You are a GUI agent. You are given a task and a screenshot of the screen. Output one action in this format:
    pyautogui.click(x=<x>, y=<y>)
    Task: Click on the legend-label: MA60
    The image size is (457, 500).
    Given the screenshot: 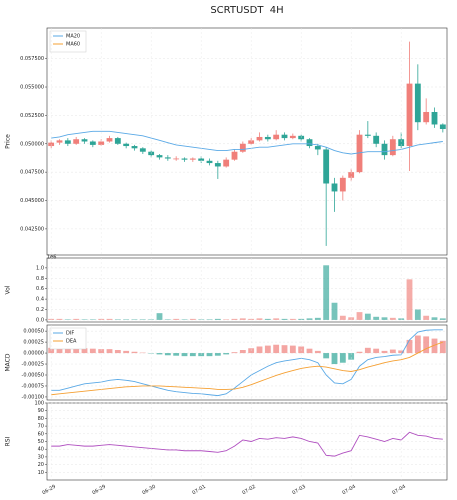 What is the action you would take?
    pyautogui.click(x=73, y=45)
    